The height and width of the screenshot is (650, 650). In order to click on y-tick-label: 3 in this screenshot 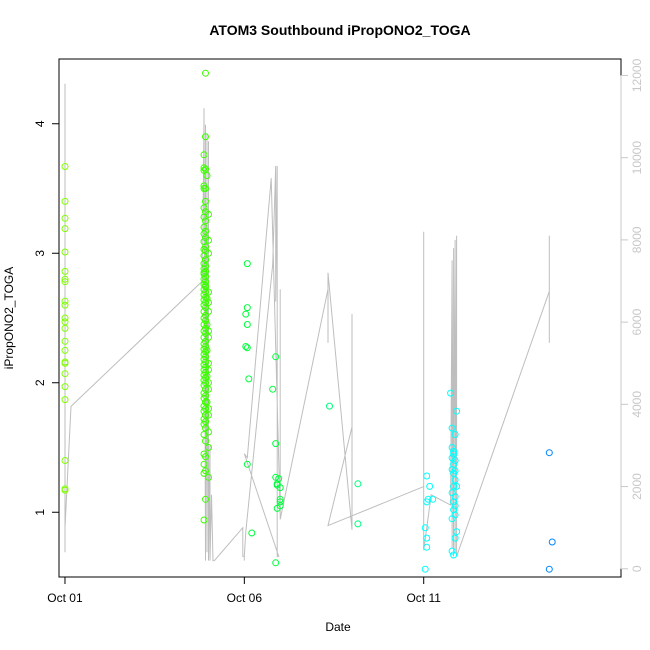, I will do `click(40, 253)`.